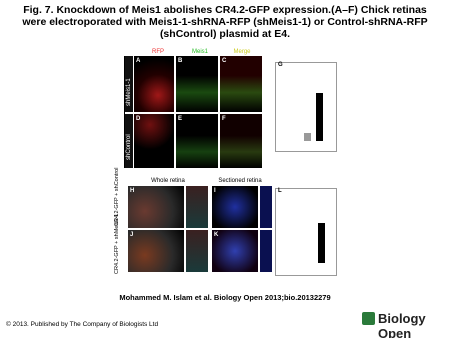 This screenshot has width=450, height=338. I want to click on panel-letter: A, so click(138, 61).